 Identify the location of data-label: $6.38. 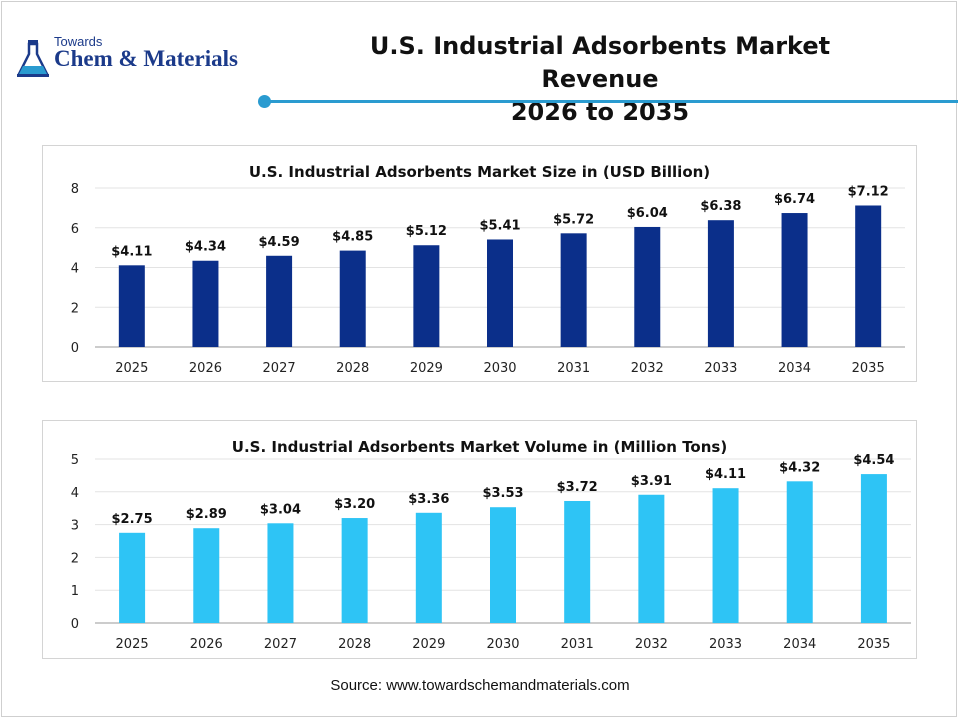
(720, 206).